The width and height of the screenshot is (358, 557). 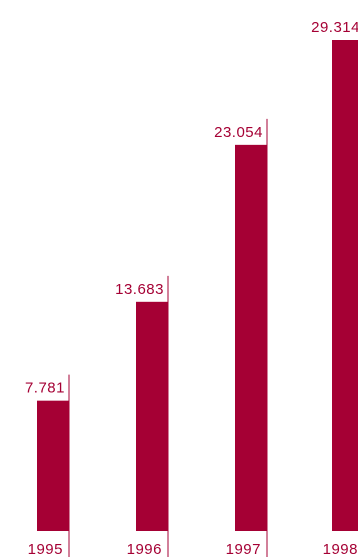 I want to click on value-label-1996: 13.683, so click(x=139, y=289).